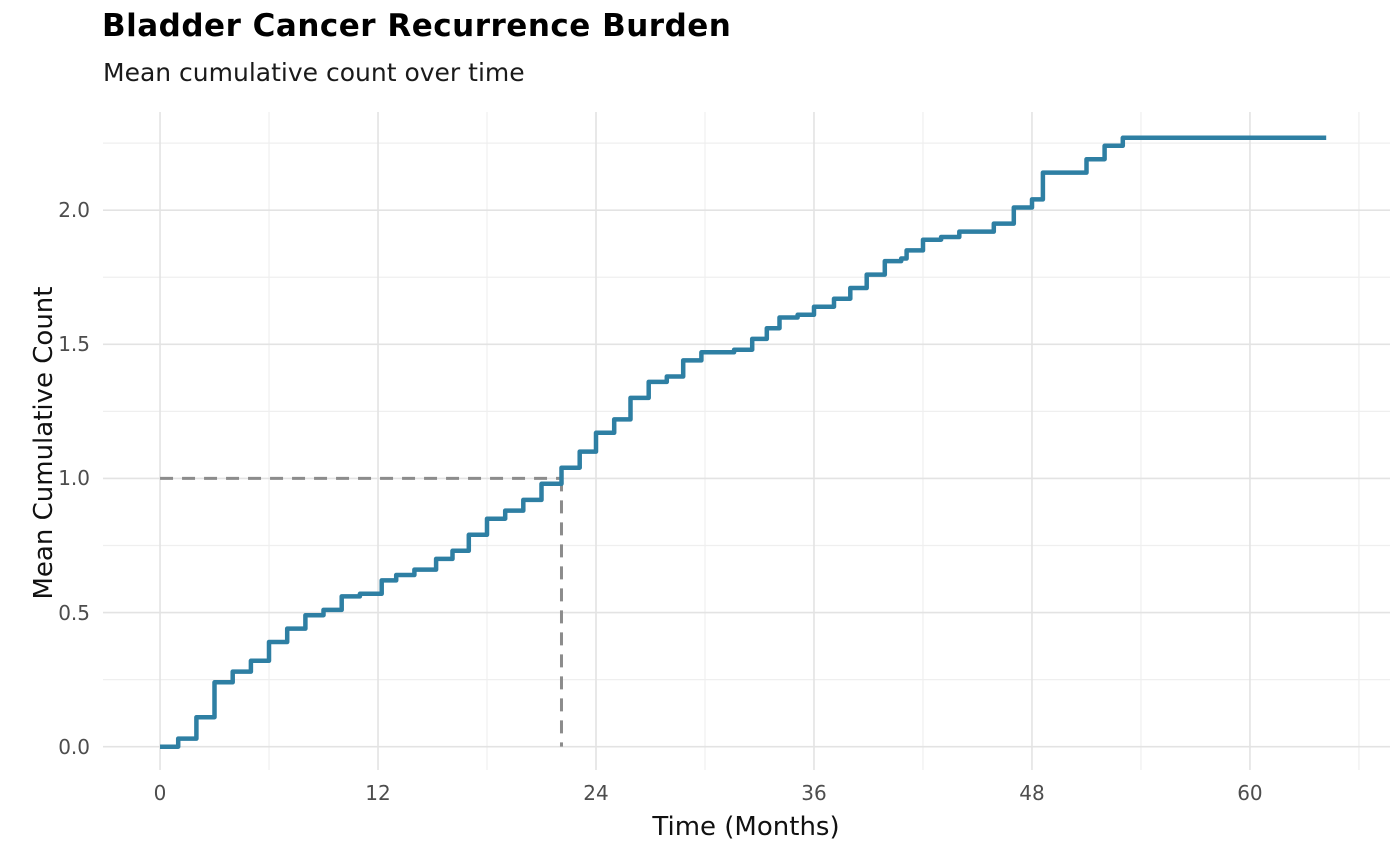 Image resolution: width=1400 pixels, height=865 pixels. I want to click on y-axis-title: Mean Cumulative Count, so click(44, 443).